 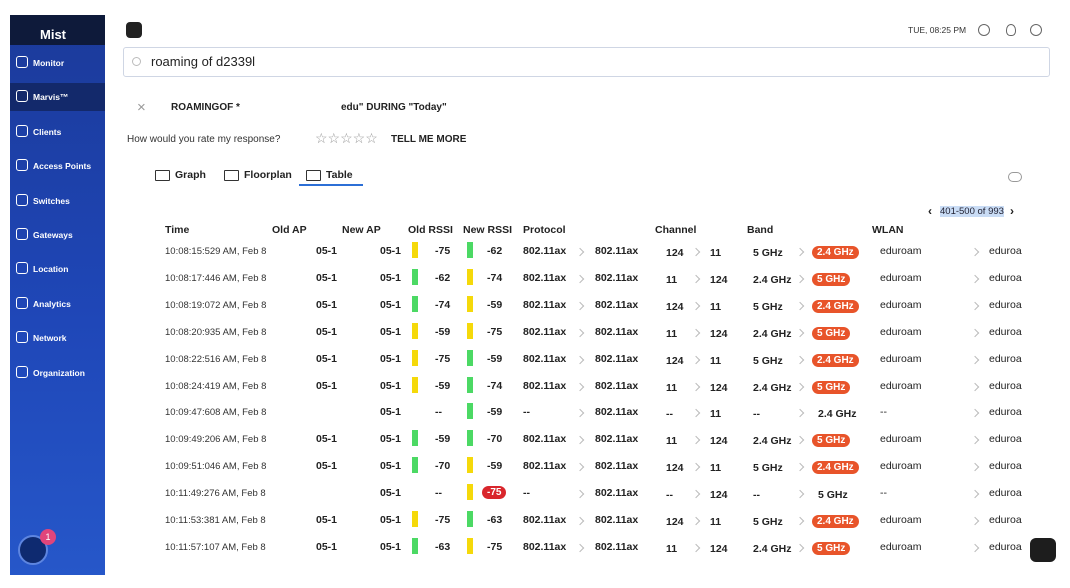 What do you see at coordinates (51, 200) in the screenshot?
I see `menu-item: Switches` at bounding box center [51, 200].